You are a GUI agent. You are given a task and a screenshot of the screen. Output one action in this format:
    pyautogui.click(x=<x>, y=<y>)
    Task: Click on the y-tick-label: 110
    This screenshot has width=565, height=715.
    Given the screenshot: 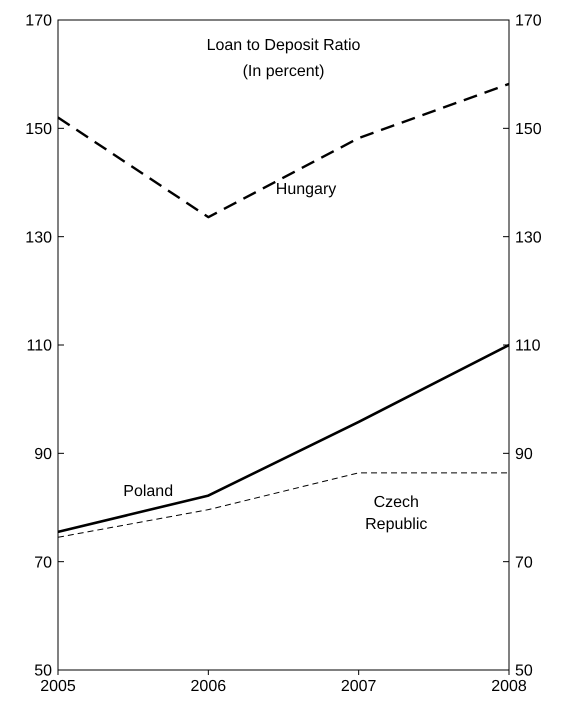 What is the action you would take?
    pyautogui.click(x=39, y=346)
    